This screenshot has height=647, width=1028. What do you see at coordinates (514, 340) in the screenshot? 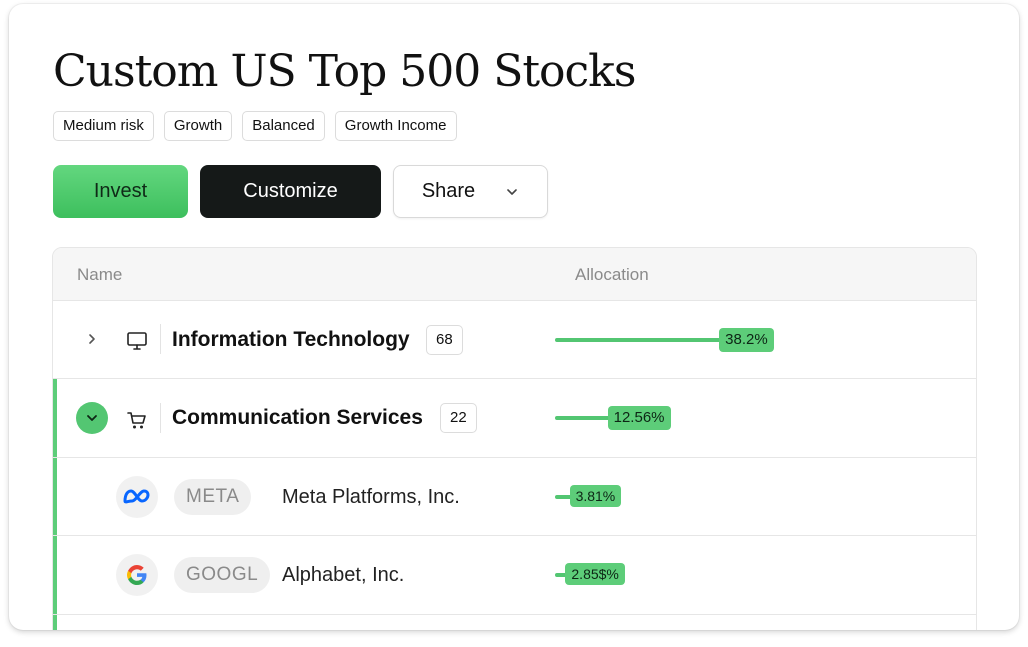
I see `sector-row-information-technology: Information Technology 68 38.2%` at bounding box center [514, 340].